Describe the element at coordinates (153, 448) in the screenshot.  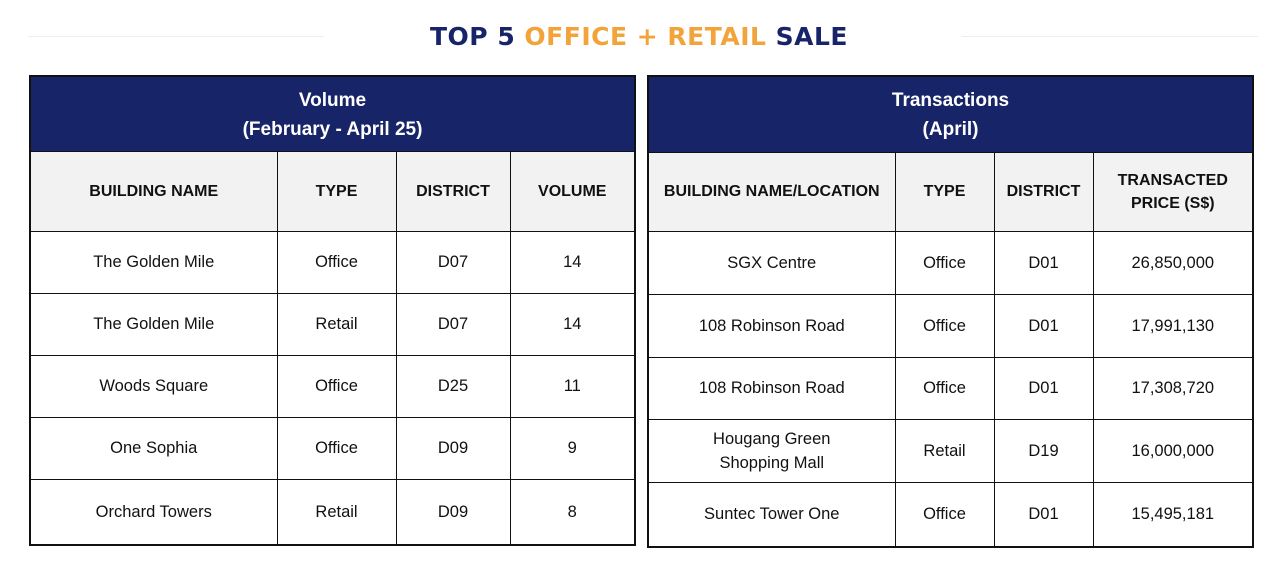
I see `building-name-cell: One Sophia` at that location.